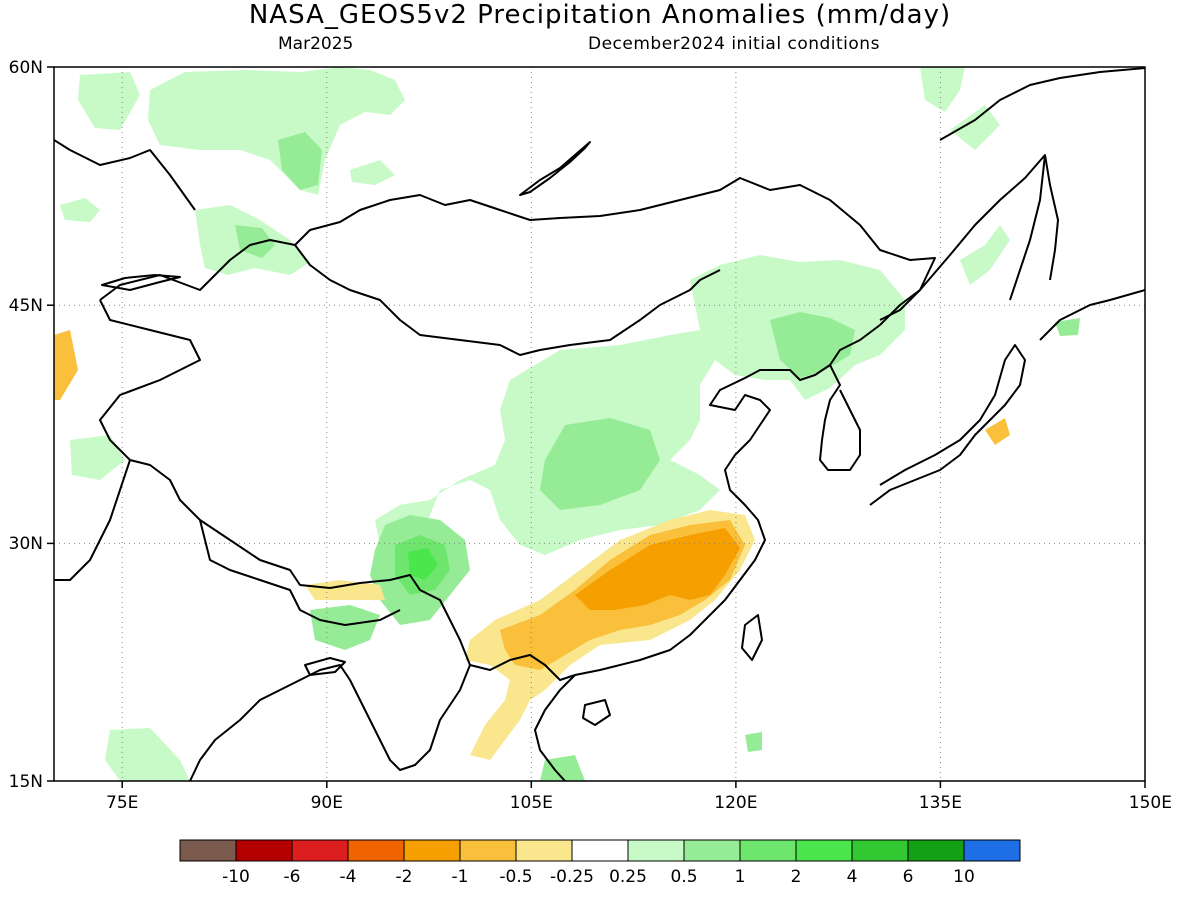  Describe the element at coordinates (348, 877) in the screenshot. I see `colorbar-label: -4` at that location.